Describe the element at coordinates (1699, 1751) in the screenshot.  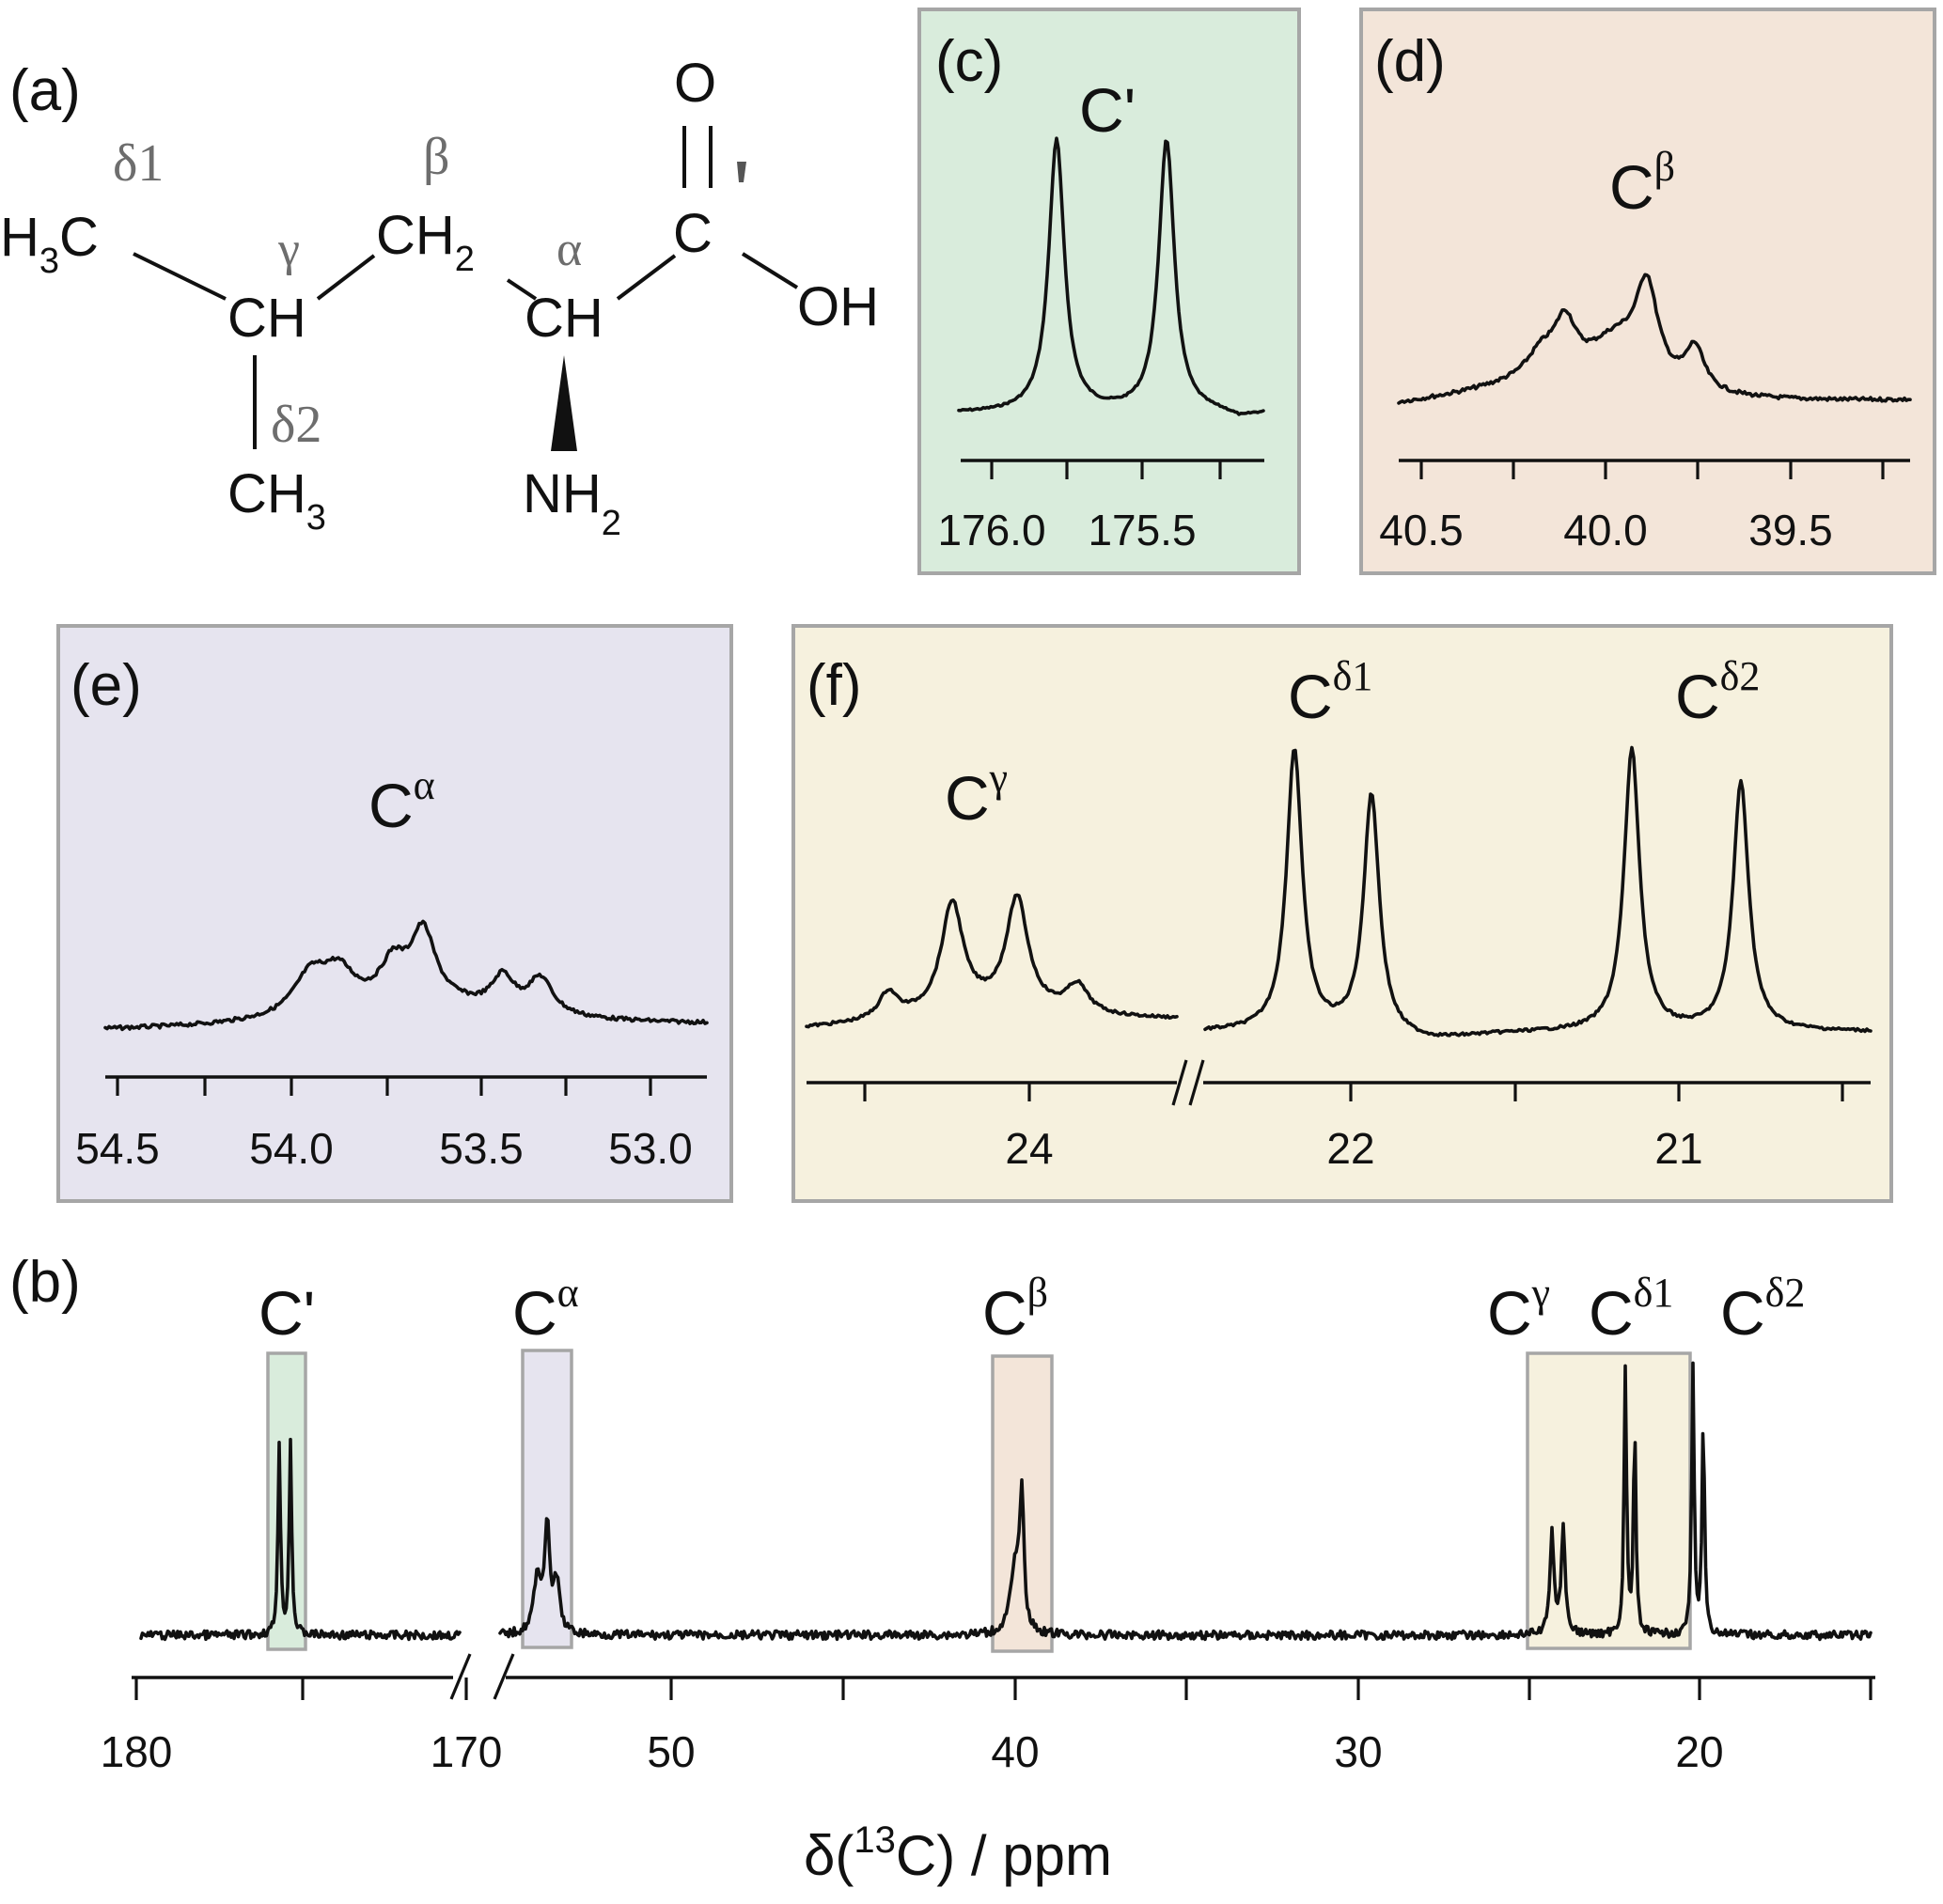
I see `tick-label-b-20: 20` at that location.